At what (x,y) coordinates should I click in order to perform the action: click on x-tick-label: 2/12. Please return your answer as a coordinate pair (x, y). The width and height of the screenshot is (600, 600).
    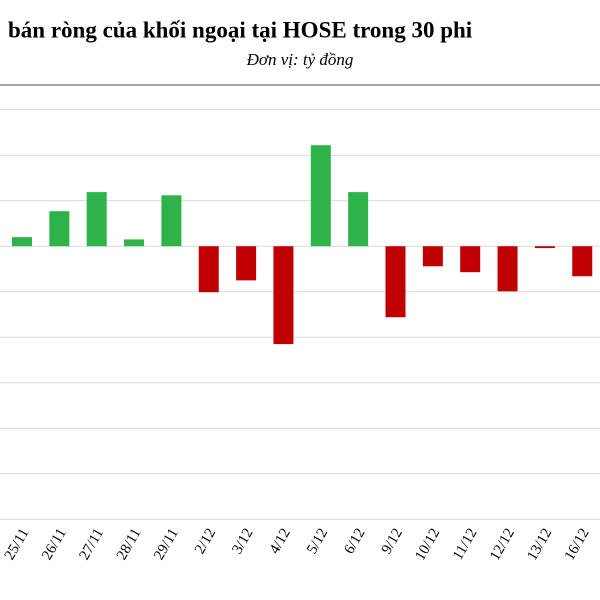
    Looking at the image, I should click on (205, 541).